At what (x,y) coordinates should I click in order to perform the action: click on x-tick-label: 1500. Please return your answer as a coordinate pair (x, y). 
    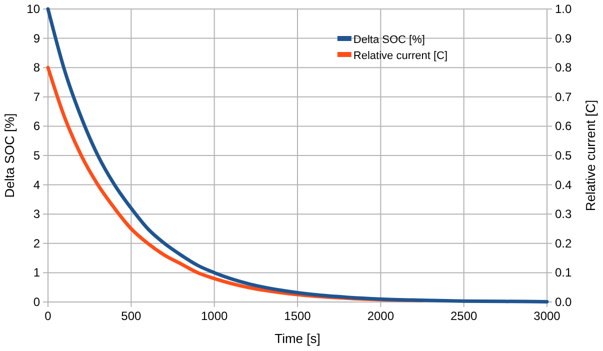
    Looking at the image, I should click on (298, 316).